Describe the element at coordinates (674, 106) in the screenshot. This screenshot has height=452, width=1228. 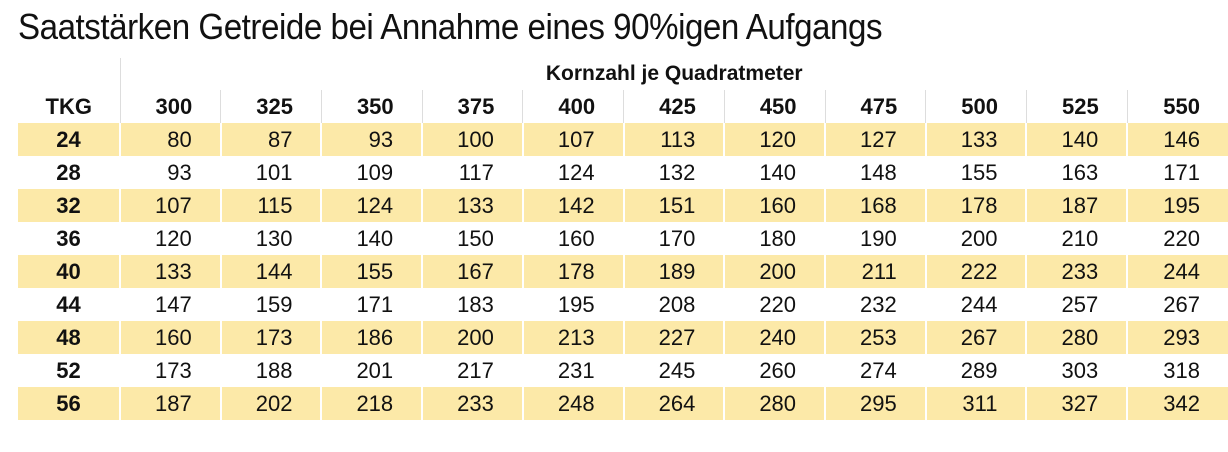
I see `column-header: 425` at that location.